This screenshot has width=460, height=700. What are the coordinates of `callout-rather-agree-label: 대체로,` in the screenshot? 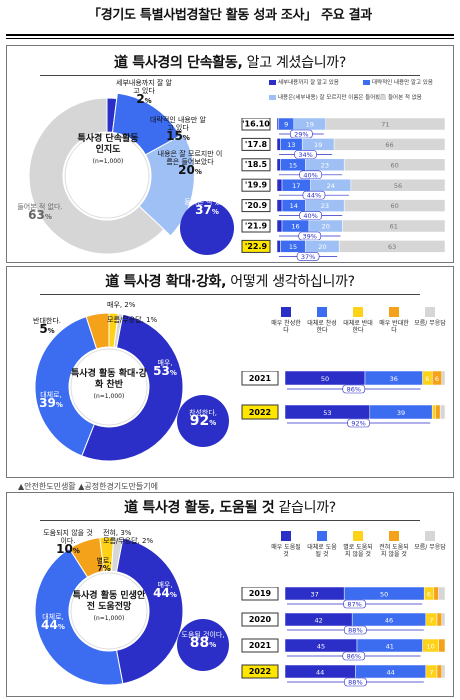 It's located at (51, 395).